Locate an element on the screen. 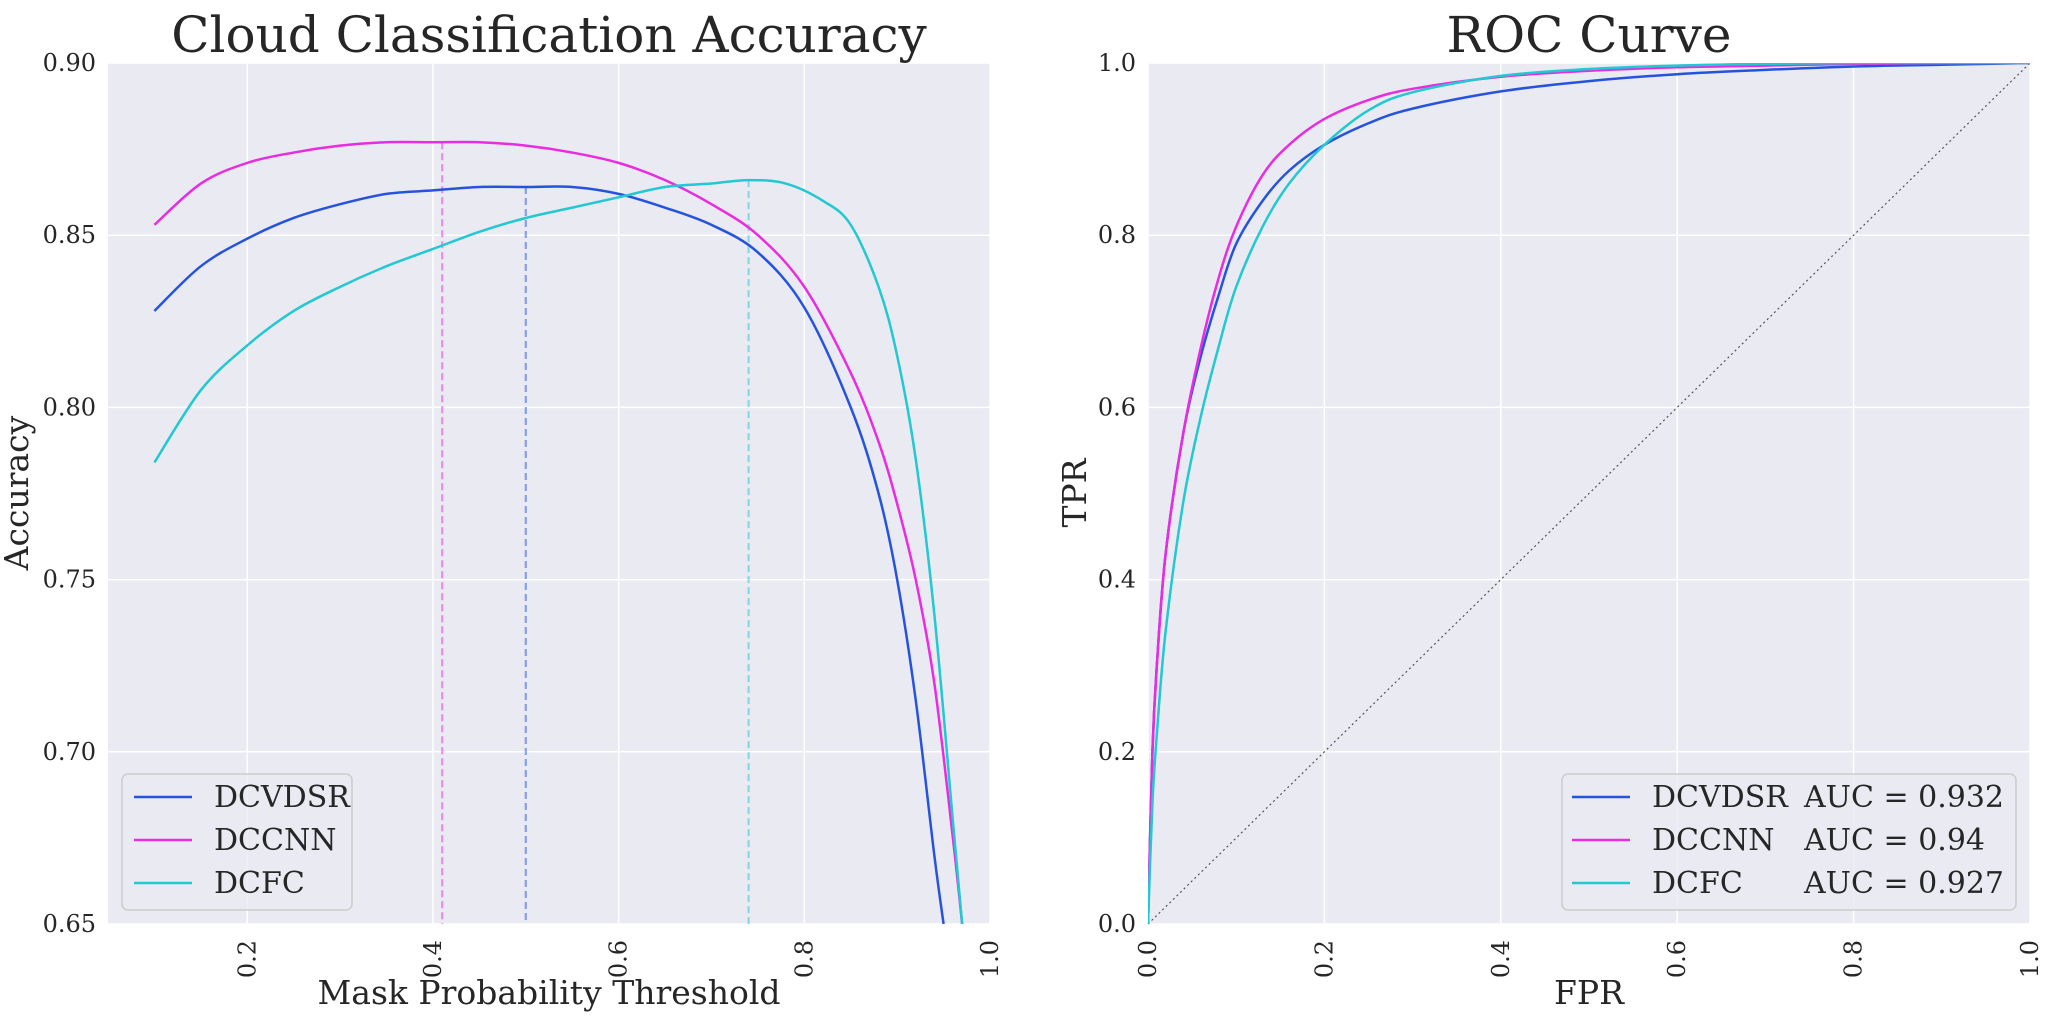 Image resolution: width=2058 pixels, height=1022 pixels. y-tick-label: 0.2 is located at coordinates (1117, 752).